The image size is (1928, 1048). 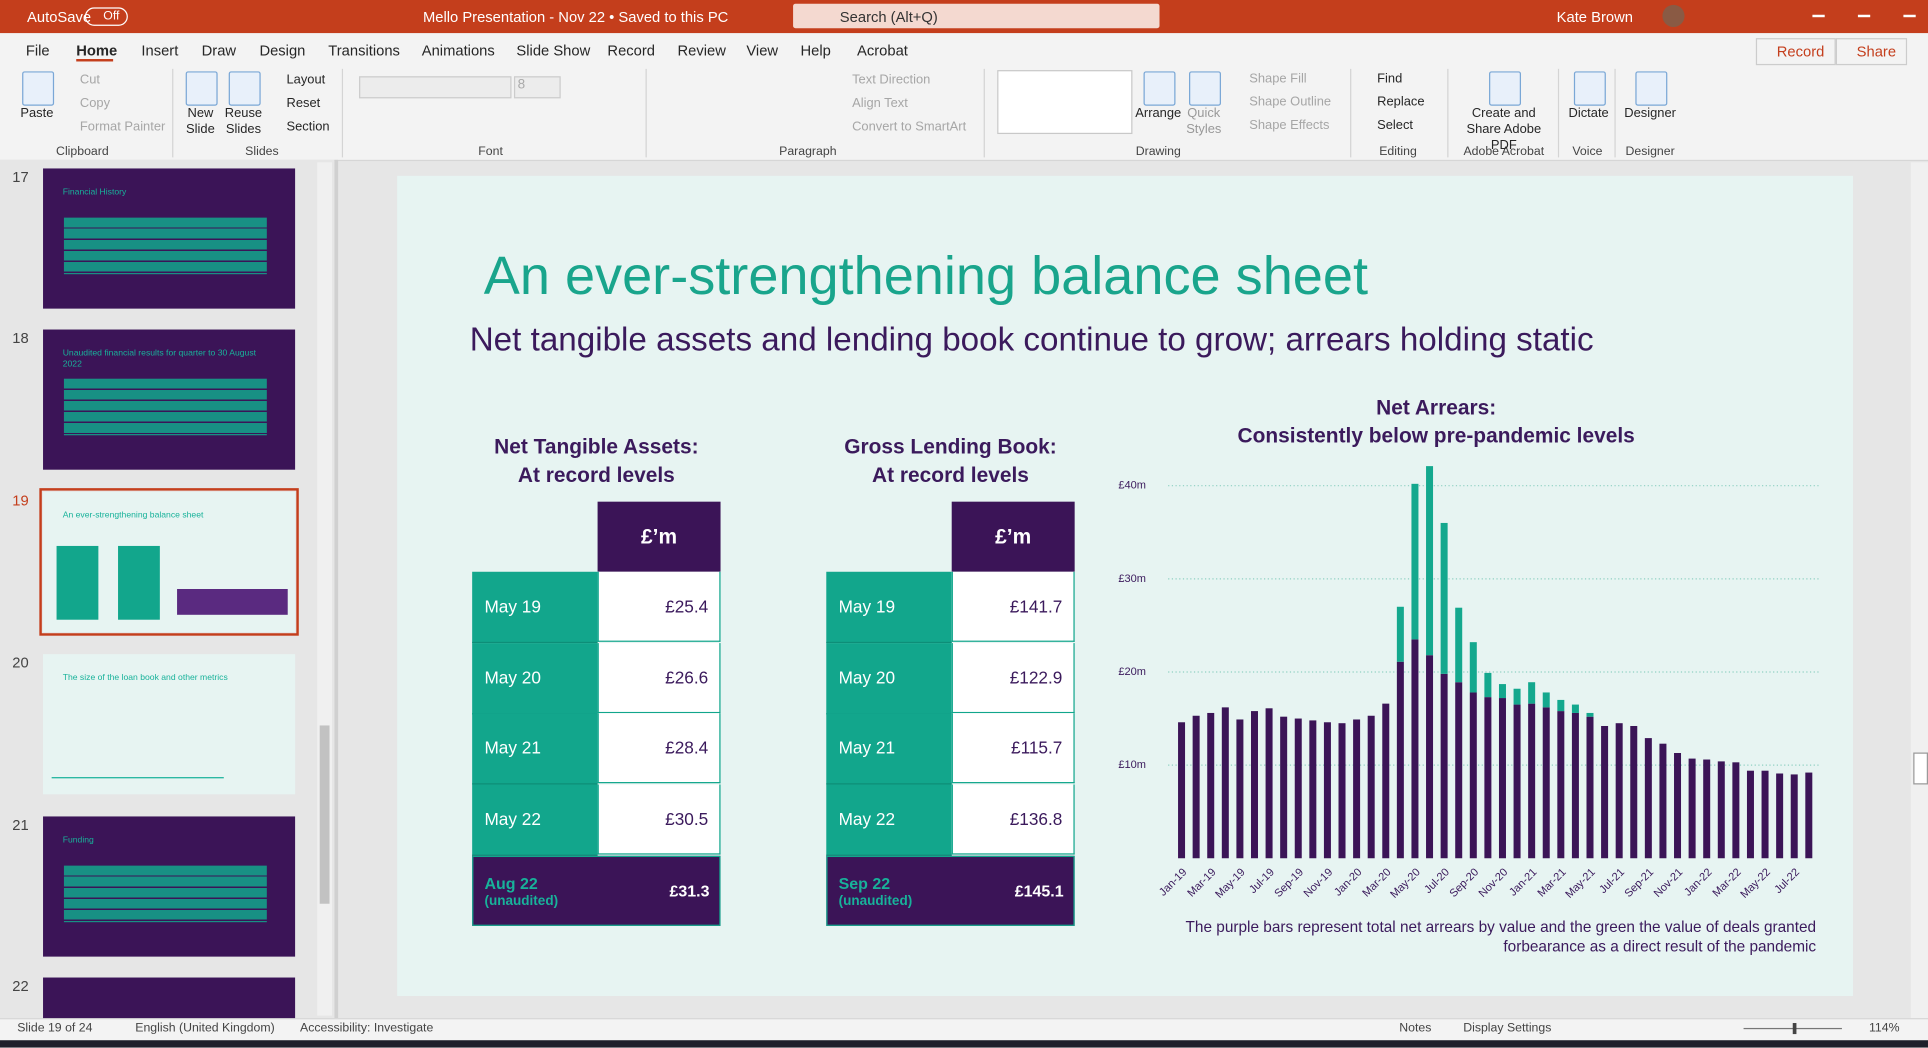 What do you see at coordinates (20, 986) in the screenshot?
I see `slide-number: 22` at bounding box center [20, 986].